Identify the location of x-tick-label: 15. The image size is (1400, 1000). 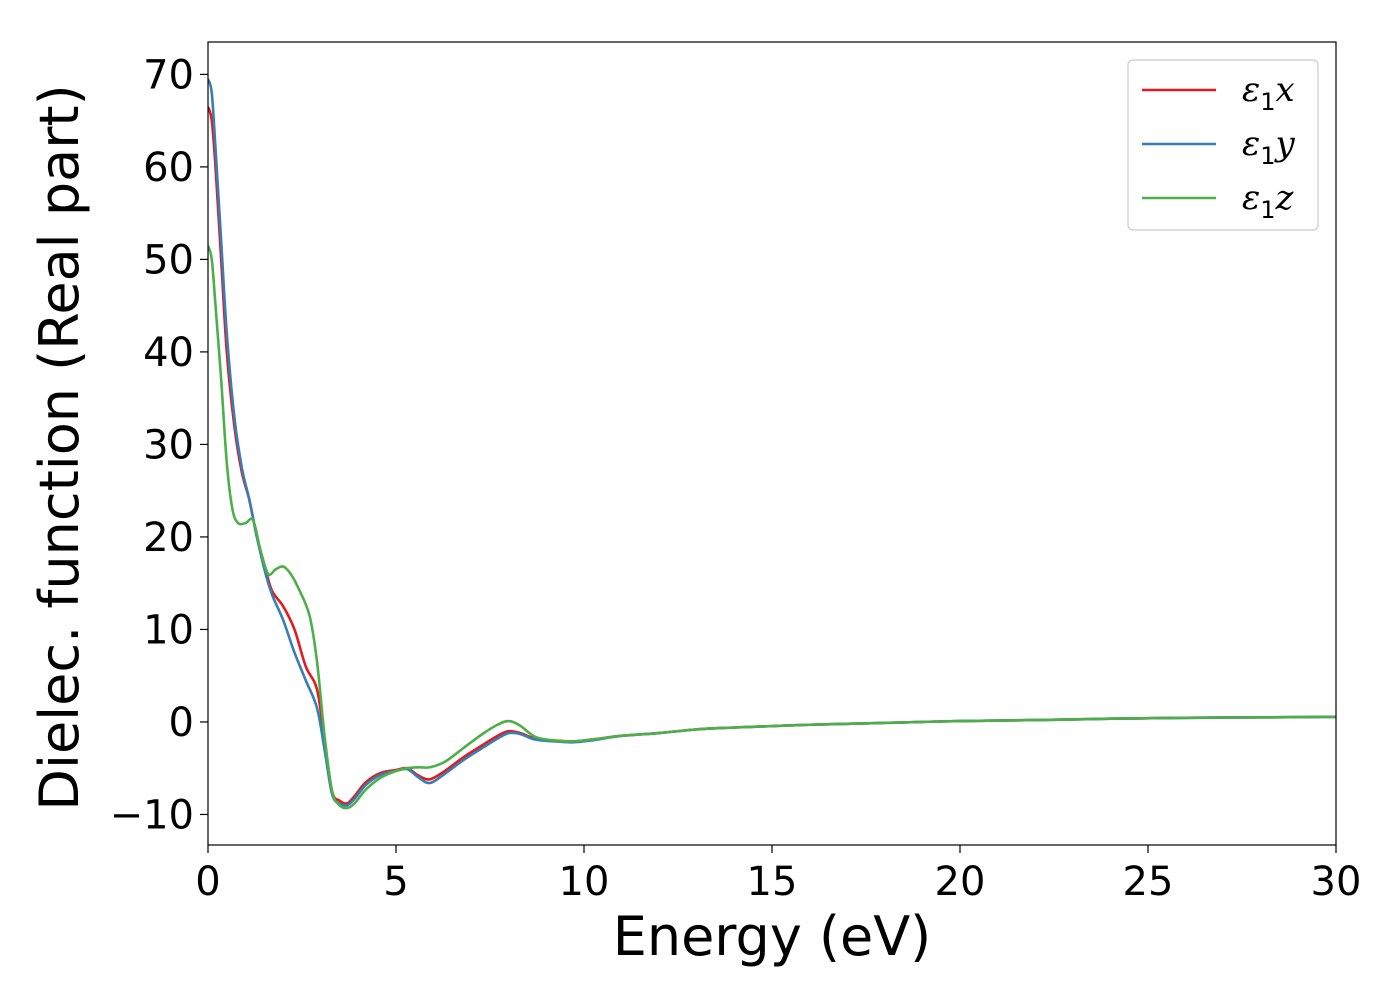
(772, 882).